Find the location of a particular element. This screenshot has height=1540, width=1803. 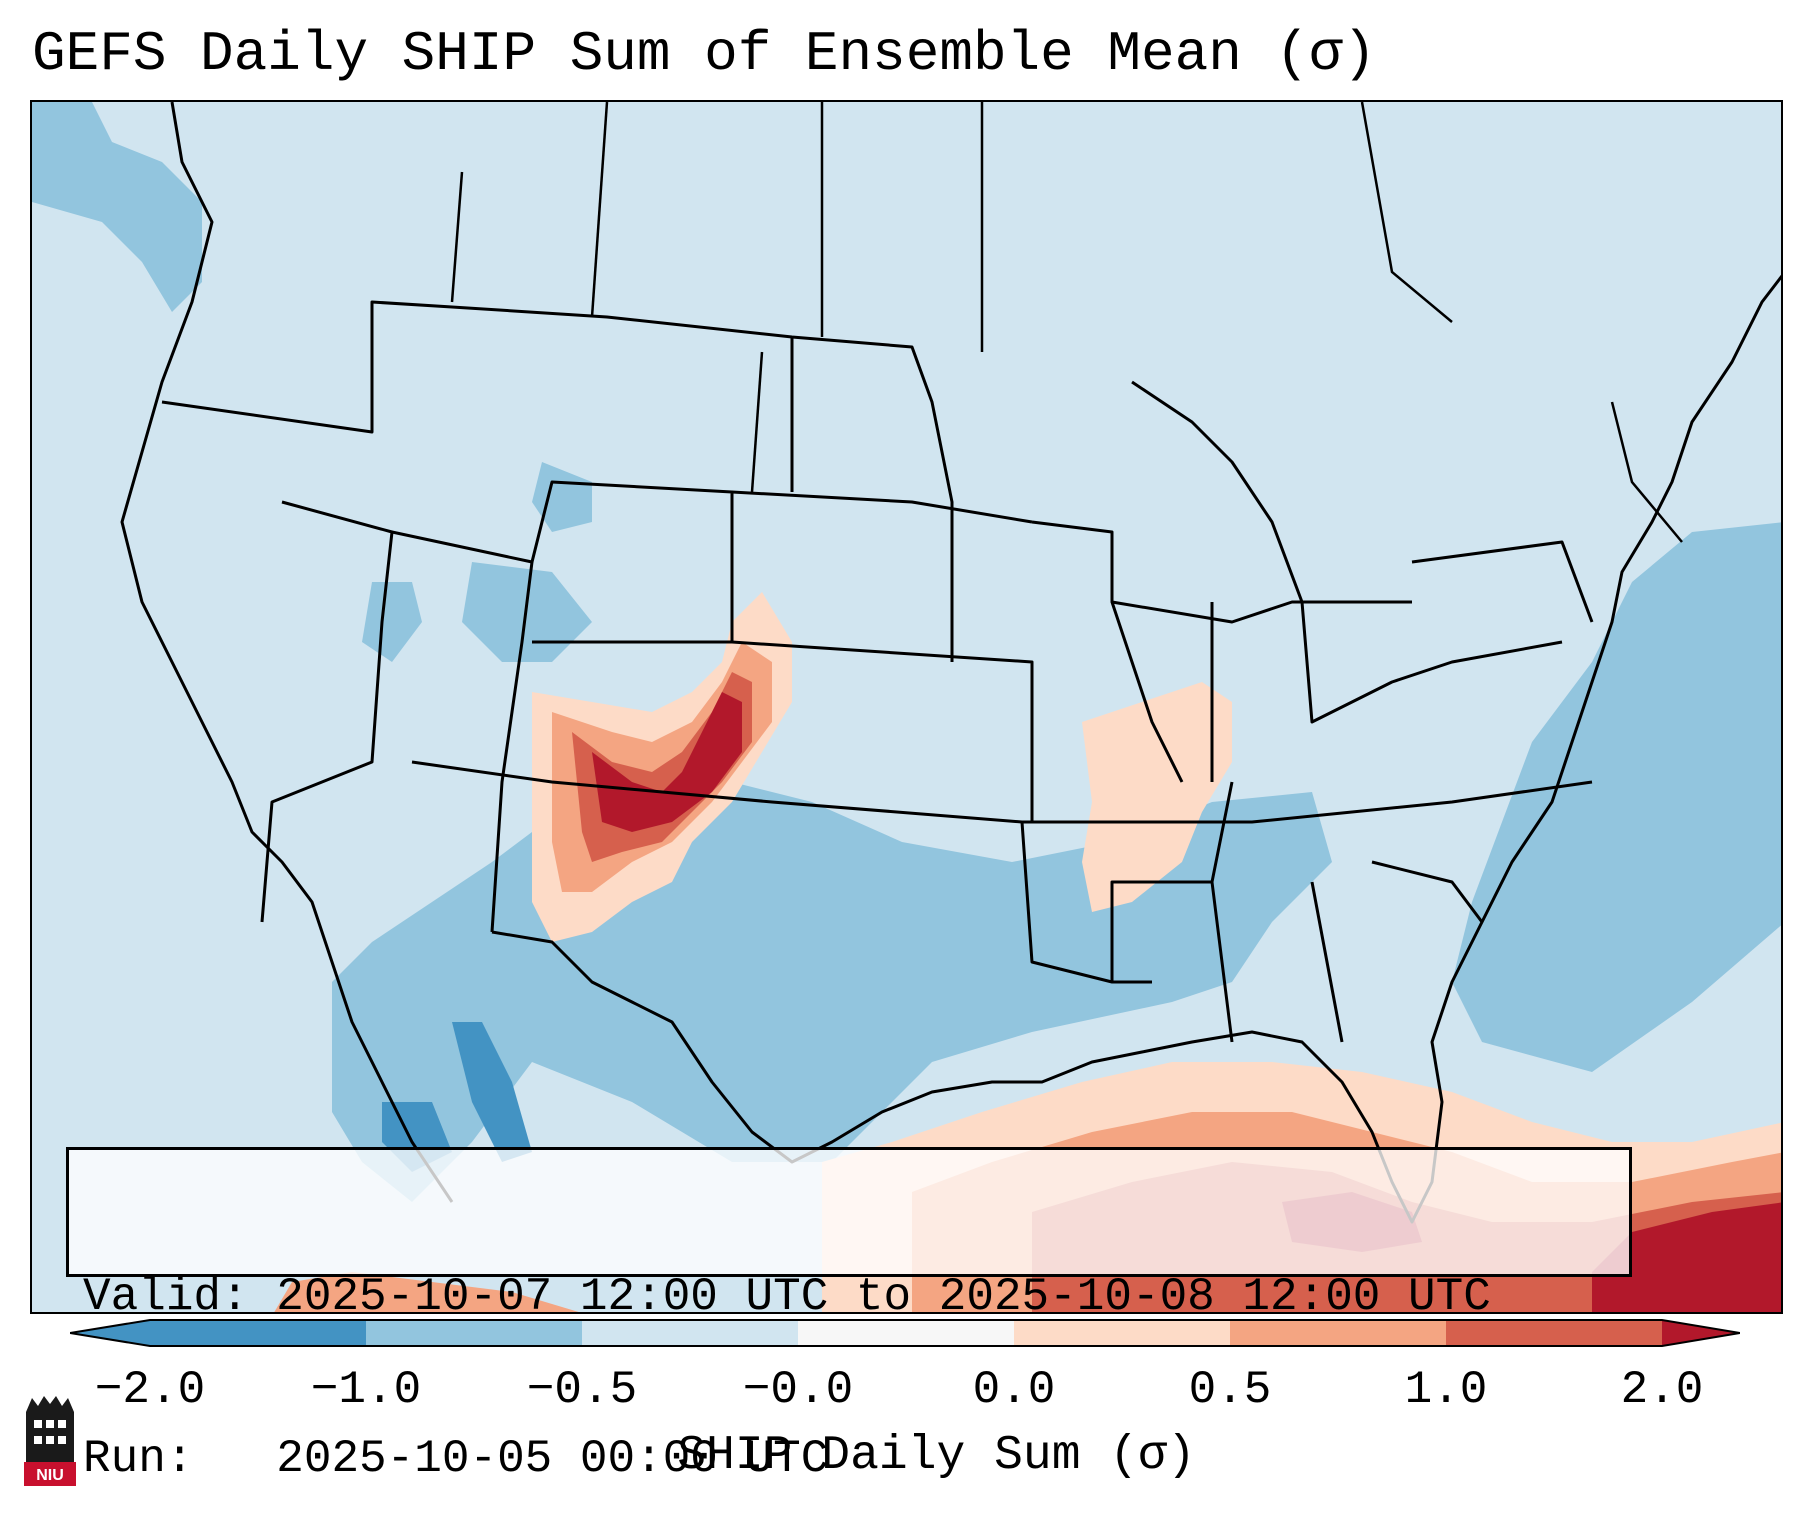

border-dakotas is located at coordinates (882, 507).